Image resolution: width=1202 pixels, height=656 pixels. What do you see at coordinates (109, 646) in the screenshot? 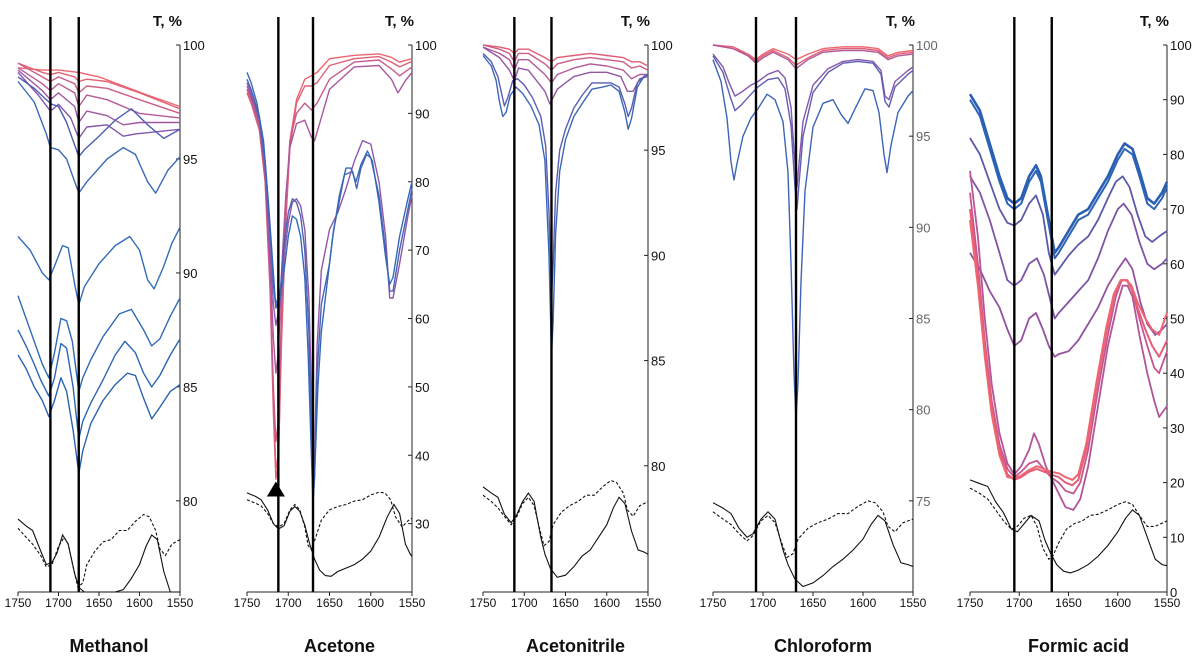
I see `panel-title: Methanol` at bounding box center [109, 646].